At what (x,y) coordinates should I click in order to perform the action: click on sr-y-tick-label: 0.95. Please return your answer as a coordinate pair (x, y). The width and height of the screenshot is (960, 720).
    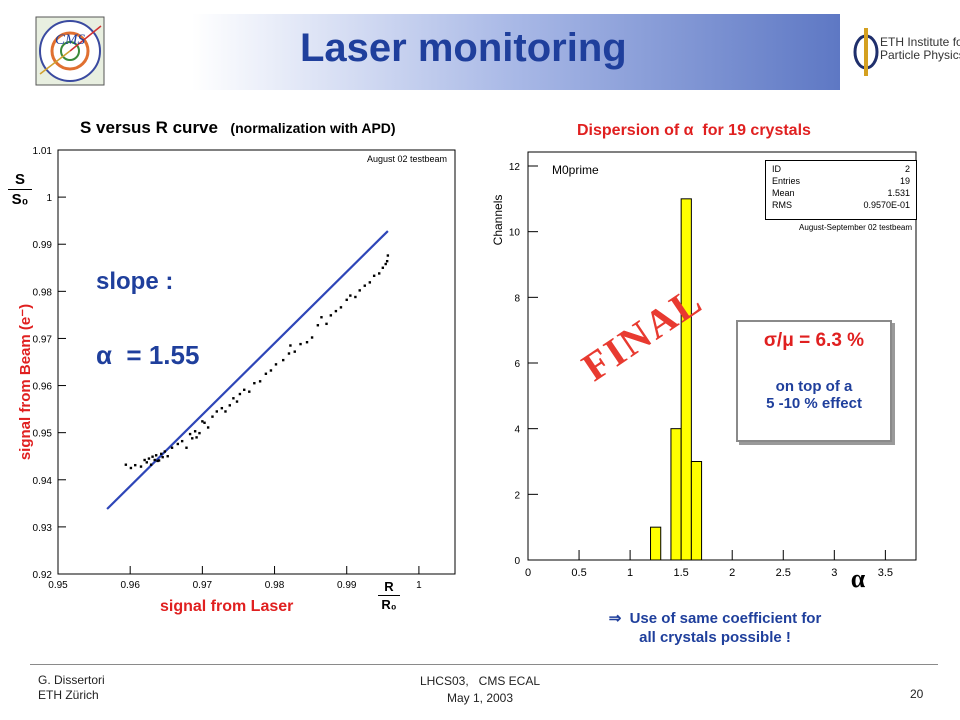
    Looking at the image, I should click on (43, 434).